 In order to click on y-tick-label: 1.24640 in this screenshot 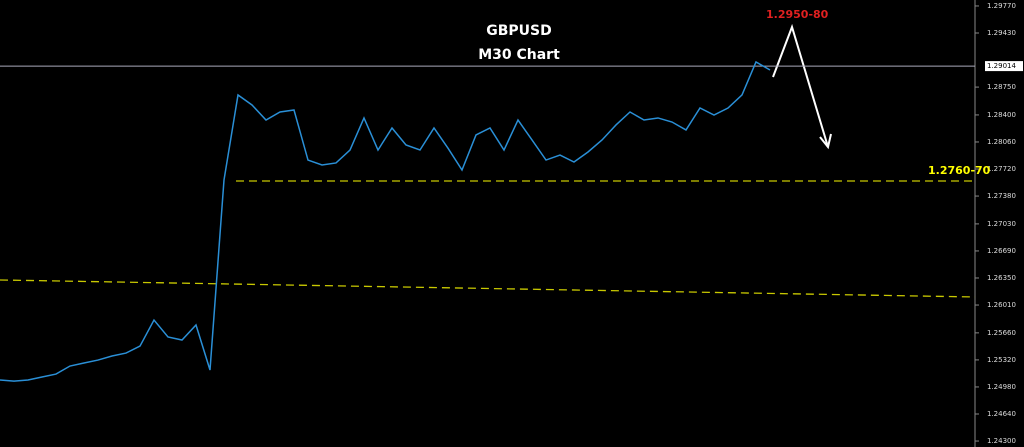, I will do `click(1001, 414)`.